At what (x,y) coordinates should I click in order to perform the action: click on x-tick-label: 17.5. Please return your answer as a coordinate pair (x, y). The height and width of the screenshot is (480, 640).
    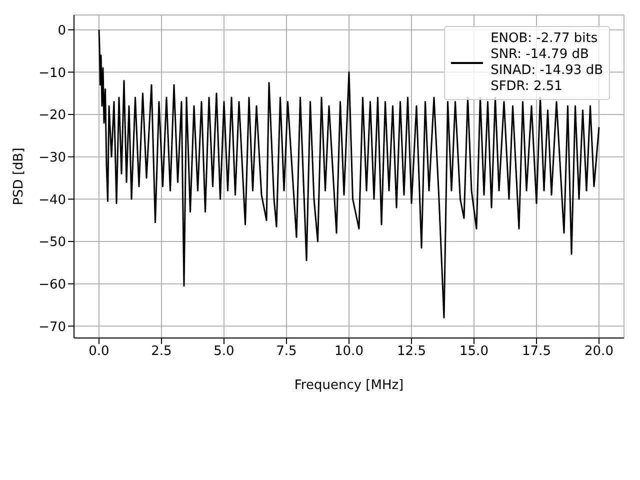
    Looking at the image, I should click on (536, 352).